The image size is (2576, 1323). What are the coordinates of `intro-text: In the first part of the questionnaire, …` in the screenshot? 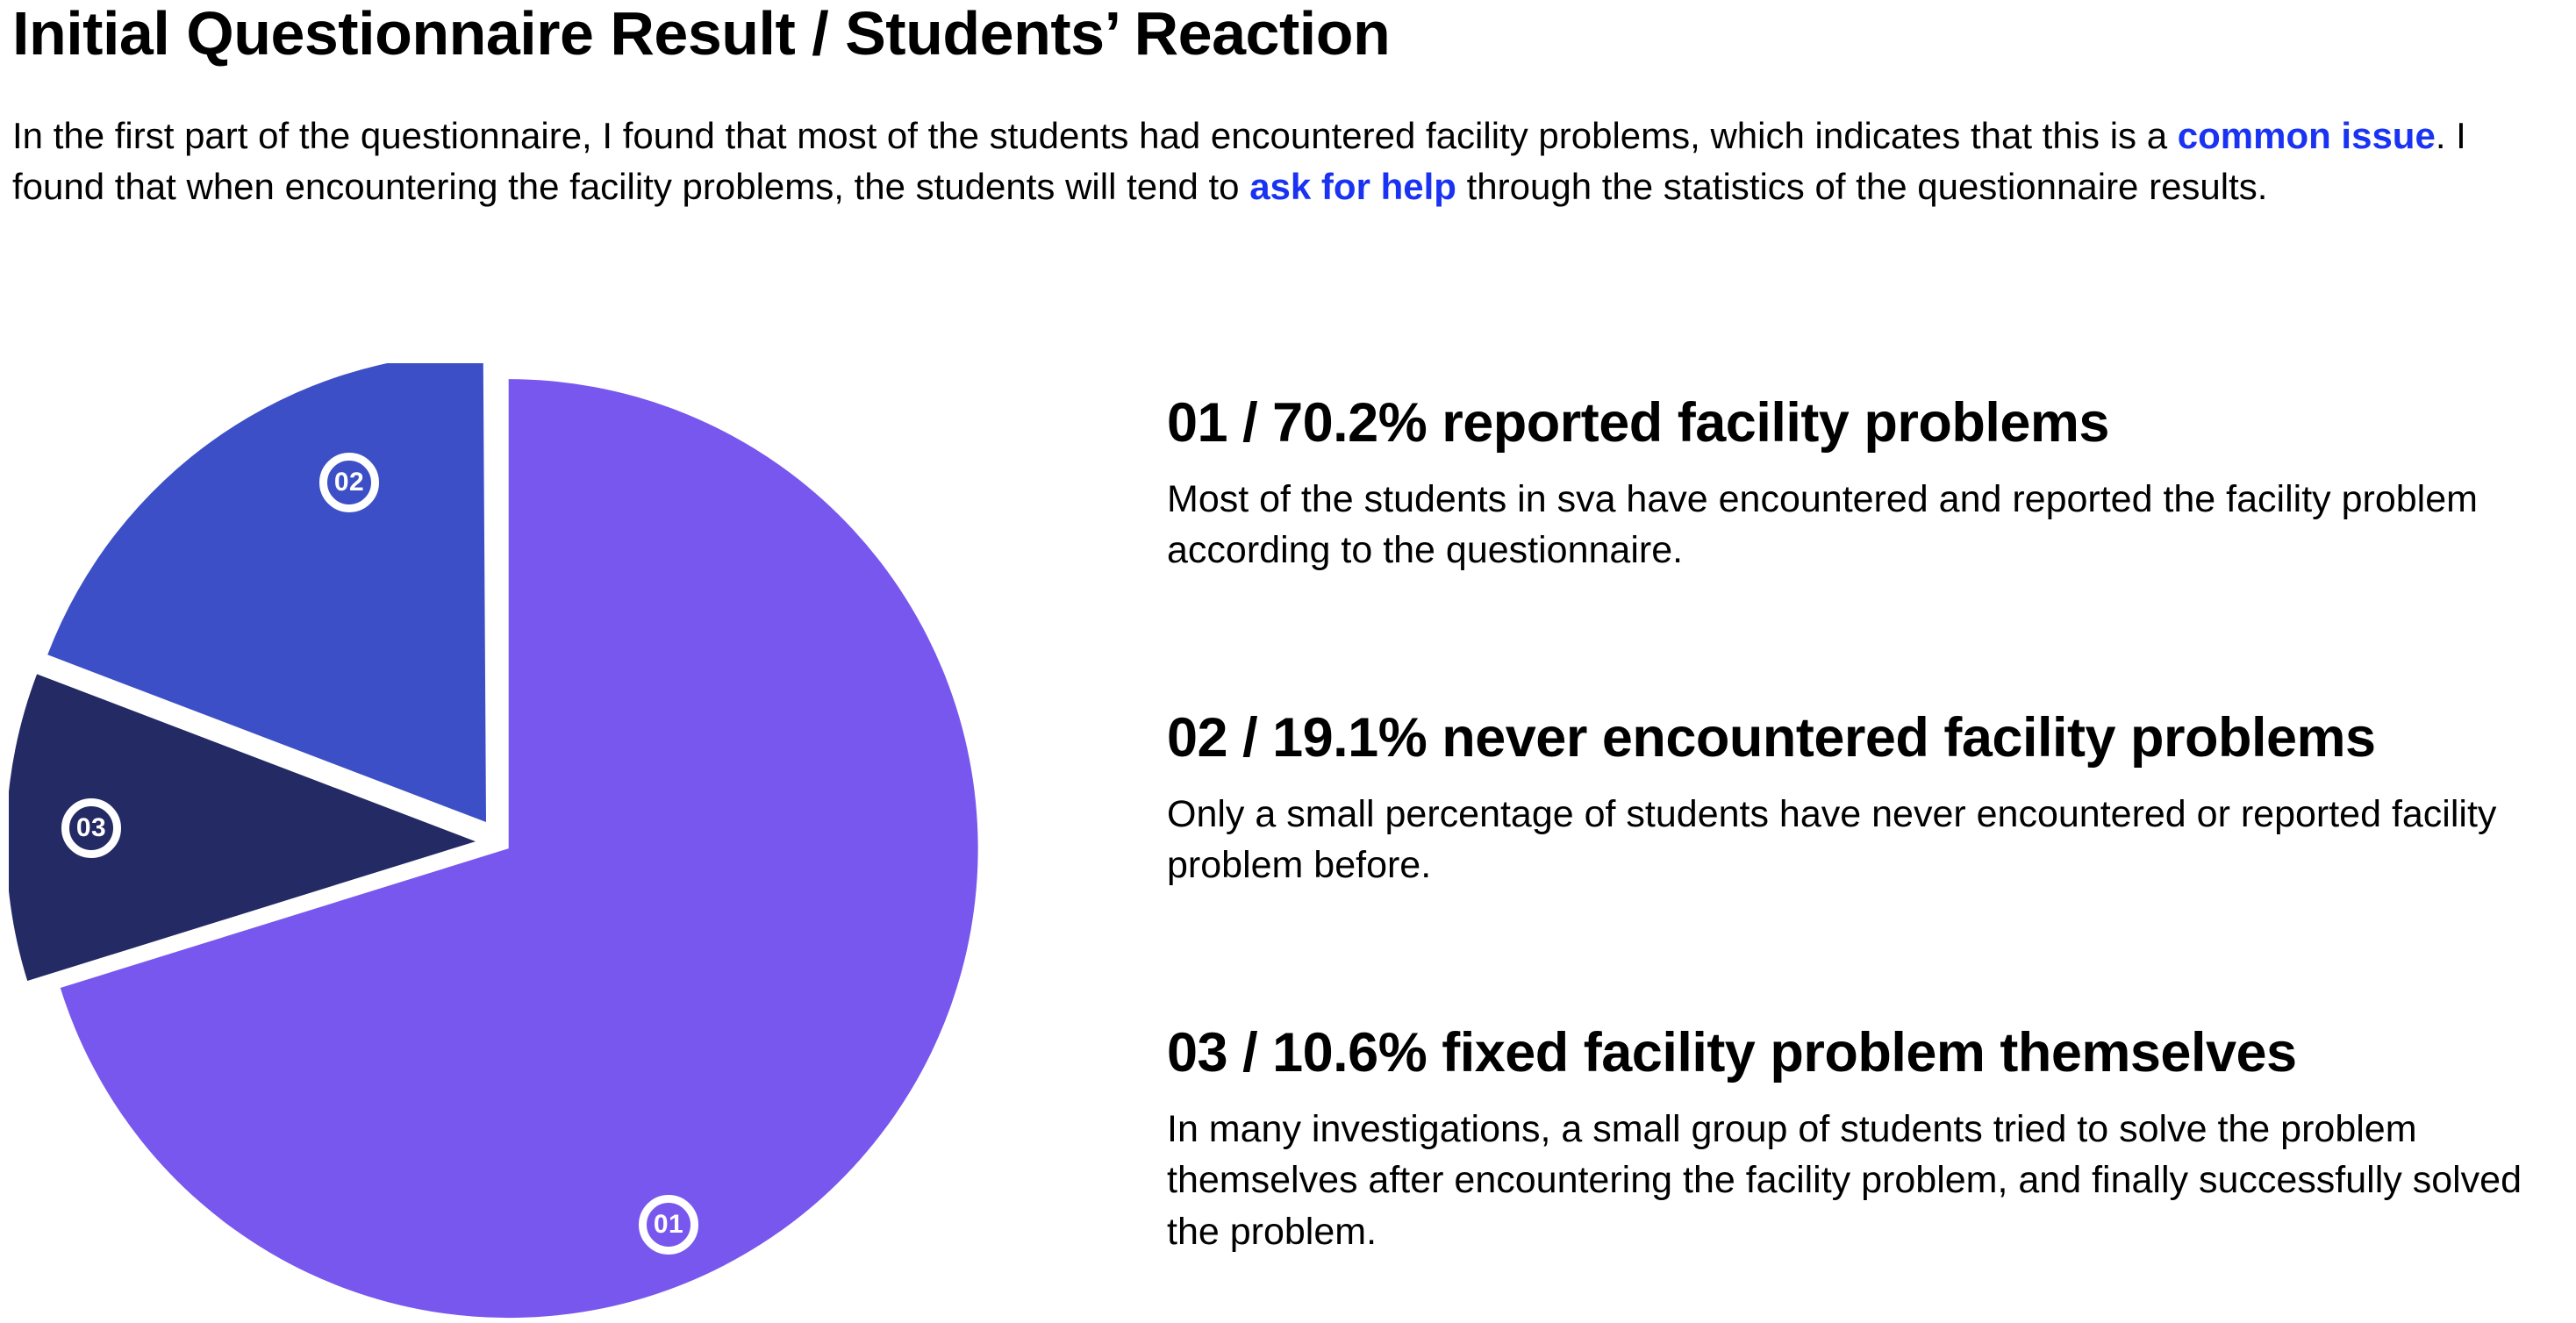 It's located at (1095, 135).